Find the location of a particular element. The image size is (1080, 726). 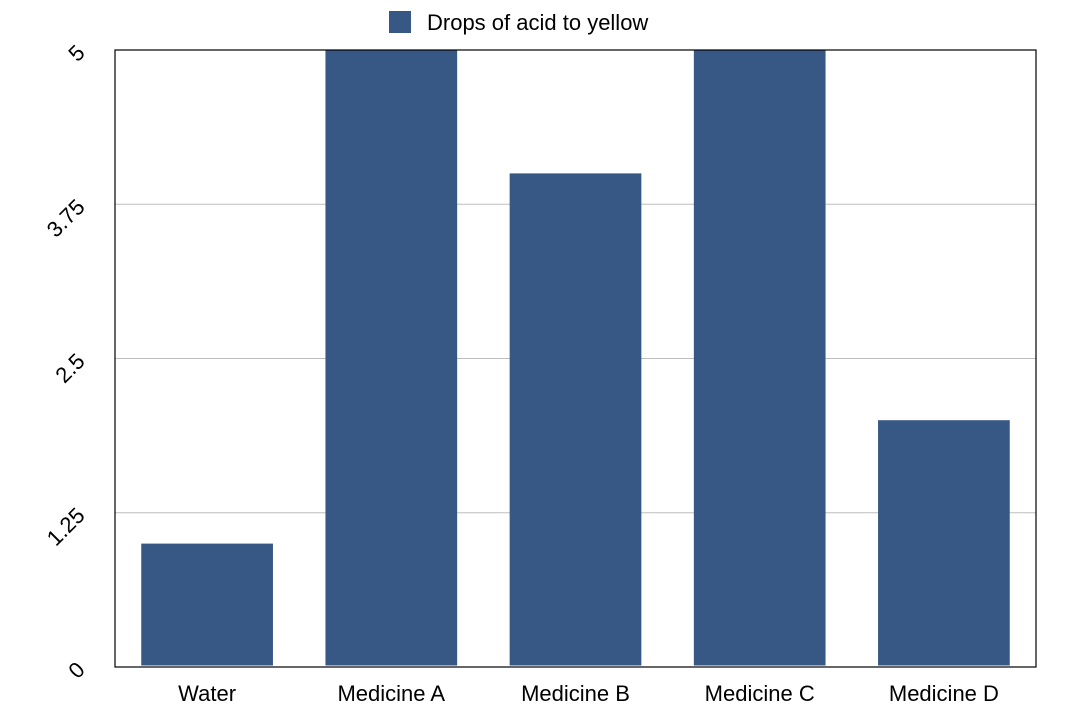

y-tick-label: 5 is located at coordinates (76, 53).